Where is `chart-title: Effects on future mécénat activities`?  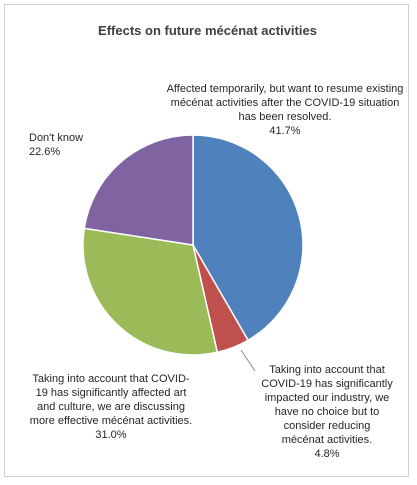
chart-title: Effects on future mécénat activities is located at coordinates (207, 30).